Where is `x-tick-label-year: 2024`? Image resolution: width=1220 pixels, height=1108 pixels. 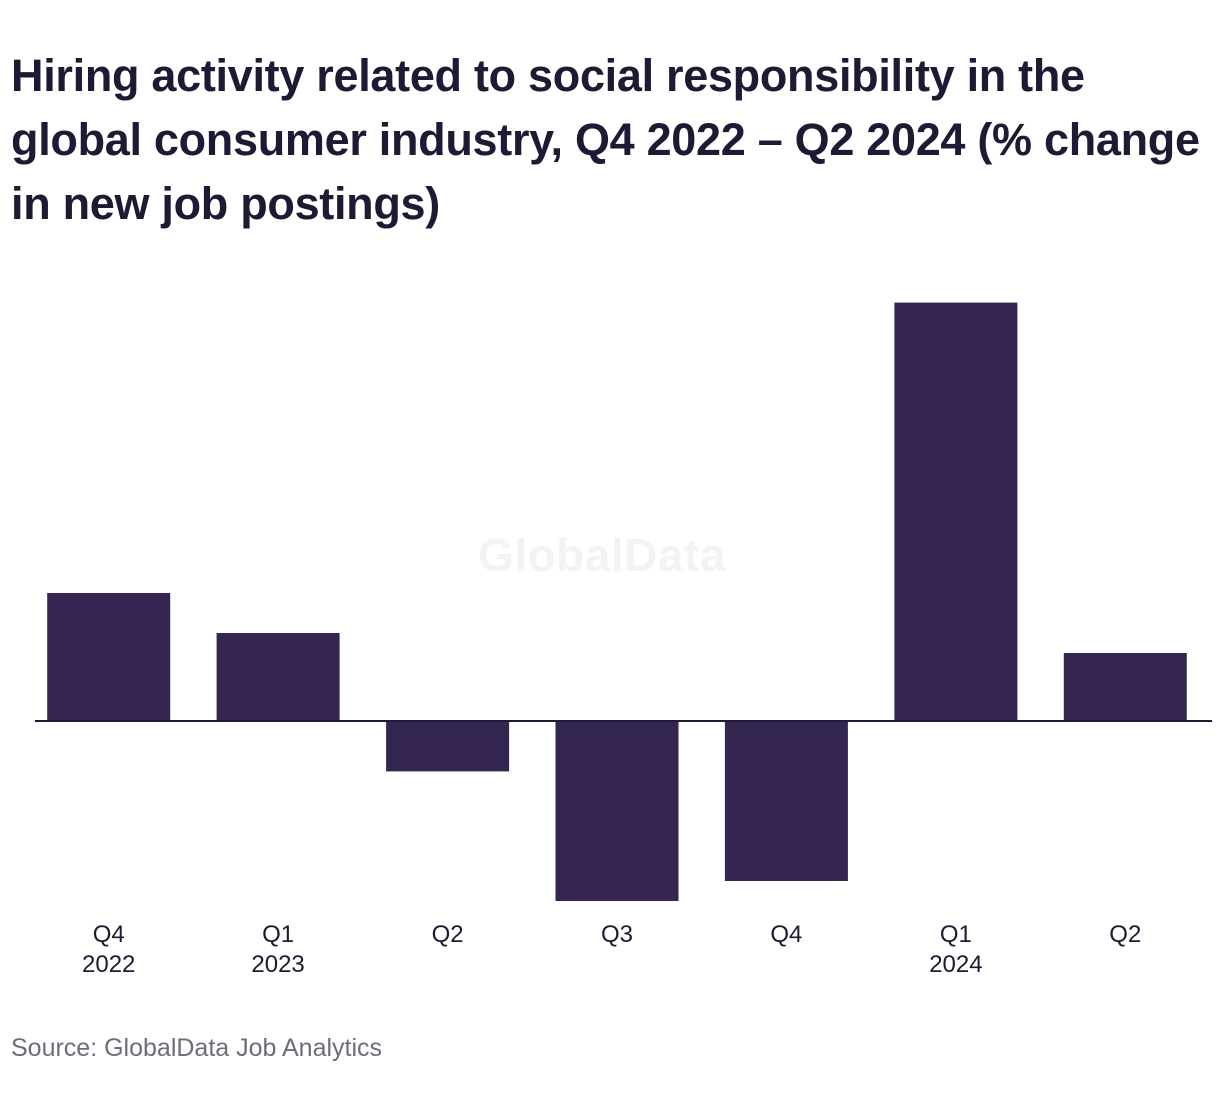
x-tick-label-year: 2024 is located at coordinates (955, 964).